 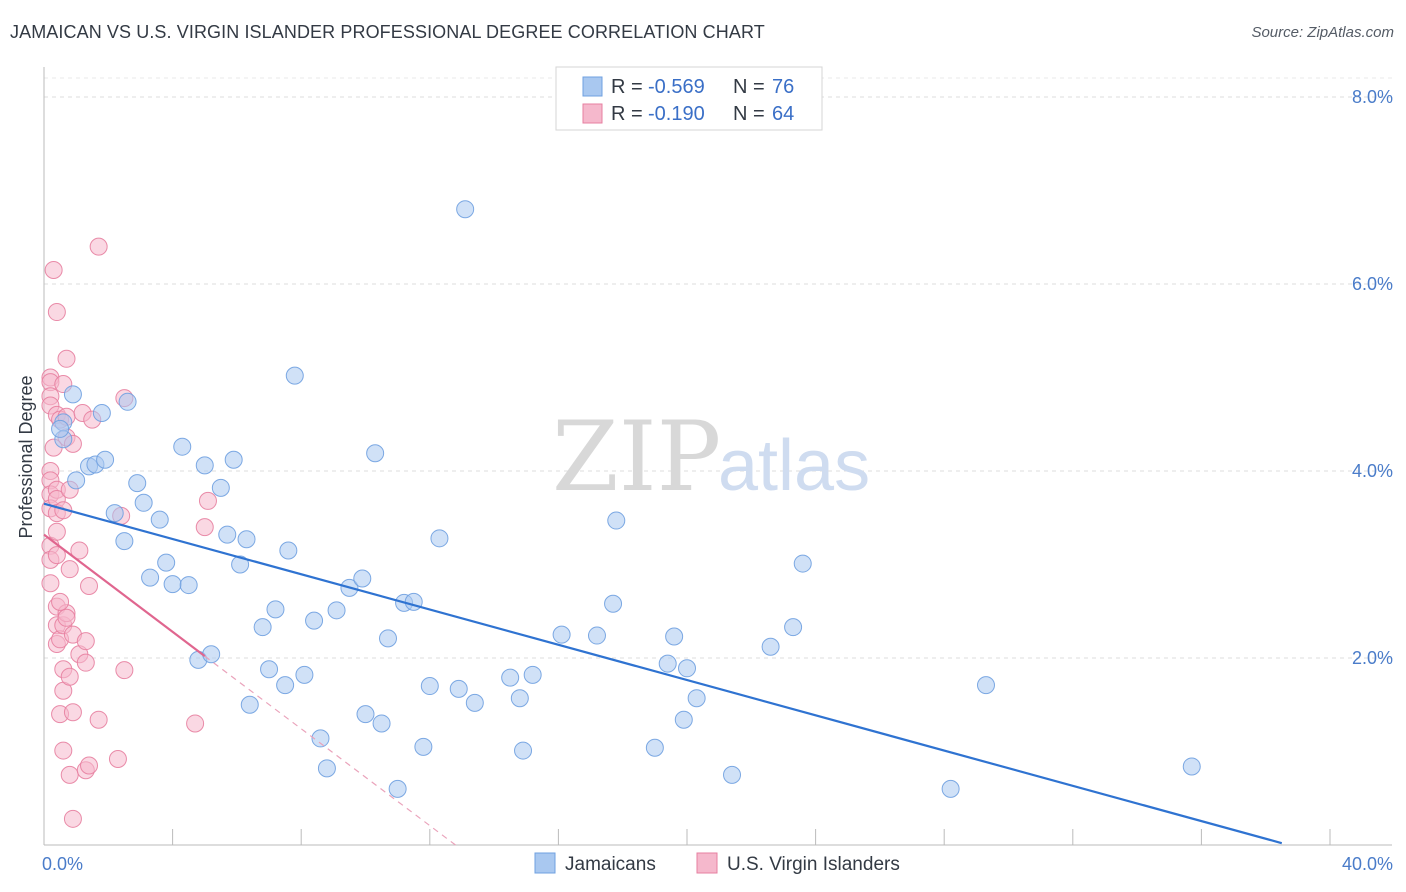 I want to click on trend-line-usvi, so click(x=124, y=595).